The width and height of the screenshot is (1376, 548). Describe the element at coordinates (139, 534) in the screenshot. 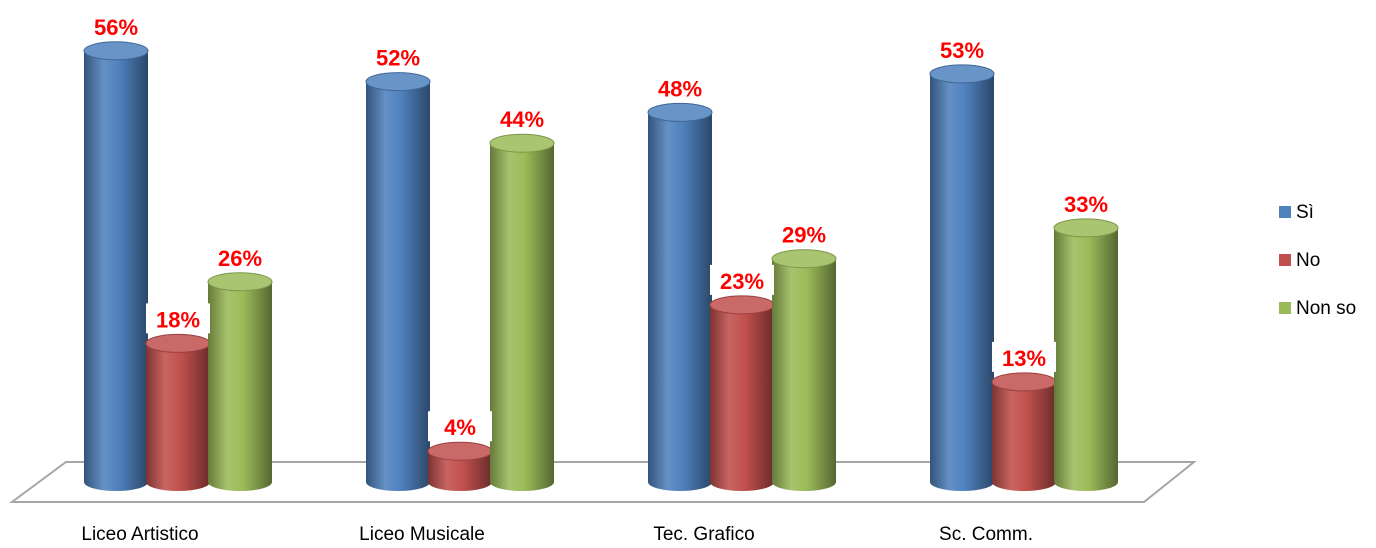

I see `category-label-0: Liceo Artistico` at that location.